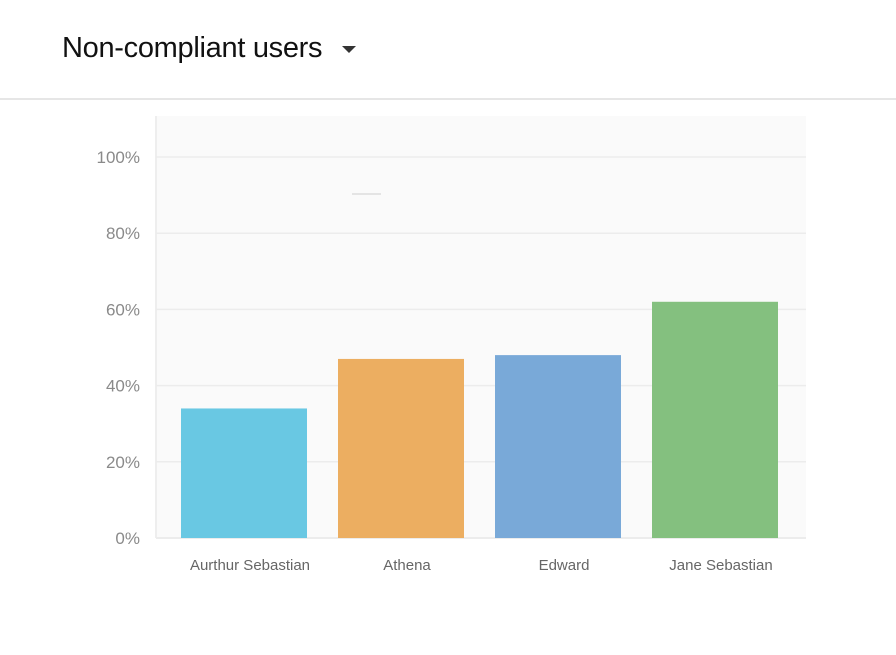 The image size is (896, 655). What do you see at coordinates (401, 448) in the screenshot?
I see `bar-athena` at bounding box center [401, 448].